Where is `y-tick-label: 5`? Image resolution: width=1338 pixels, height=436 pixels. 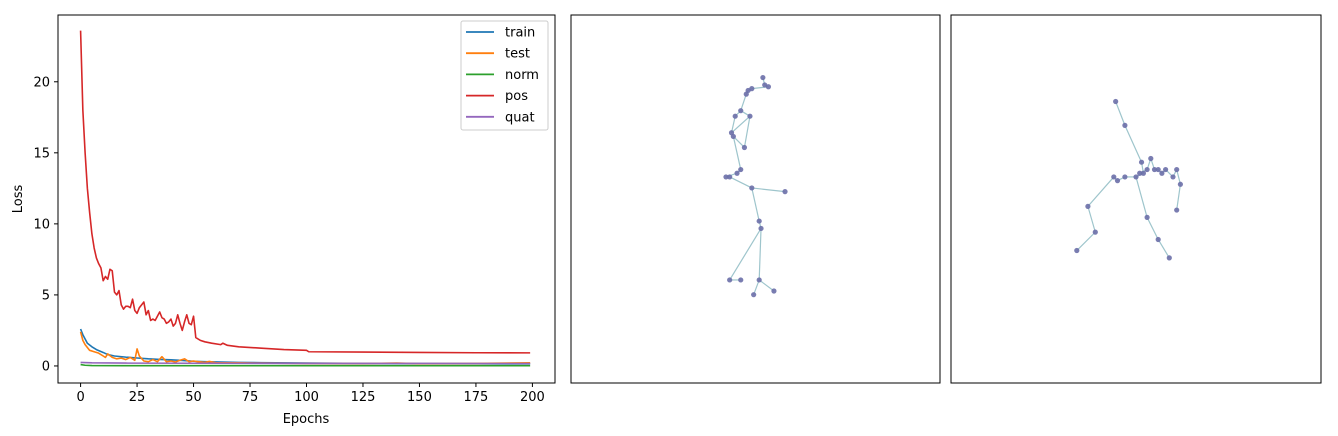 y-tick-label: 5 is located at coordinates (46, 295).